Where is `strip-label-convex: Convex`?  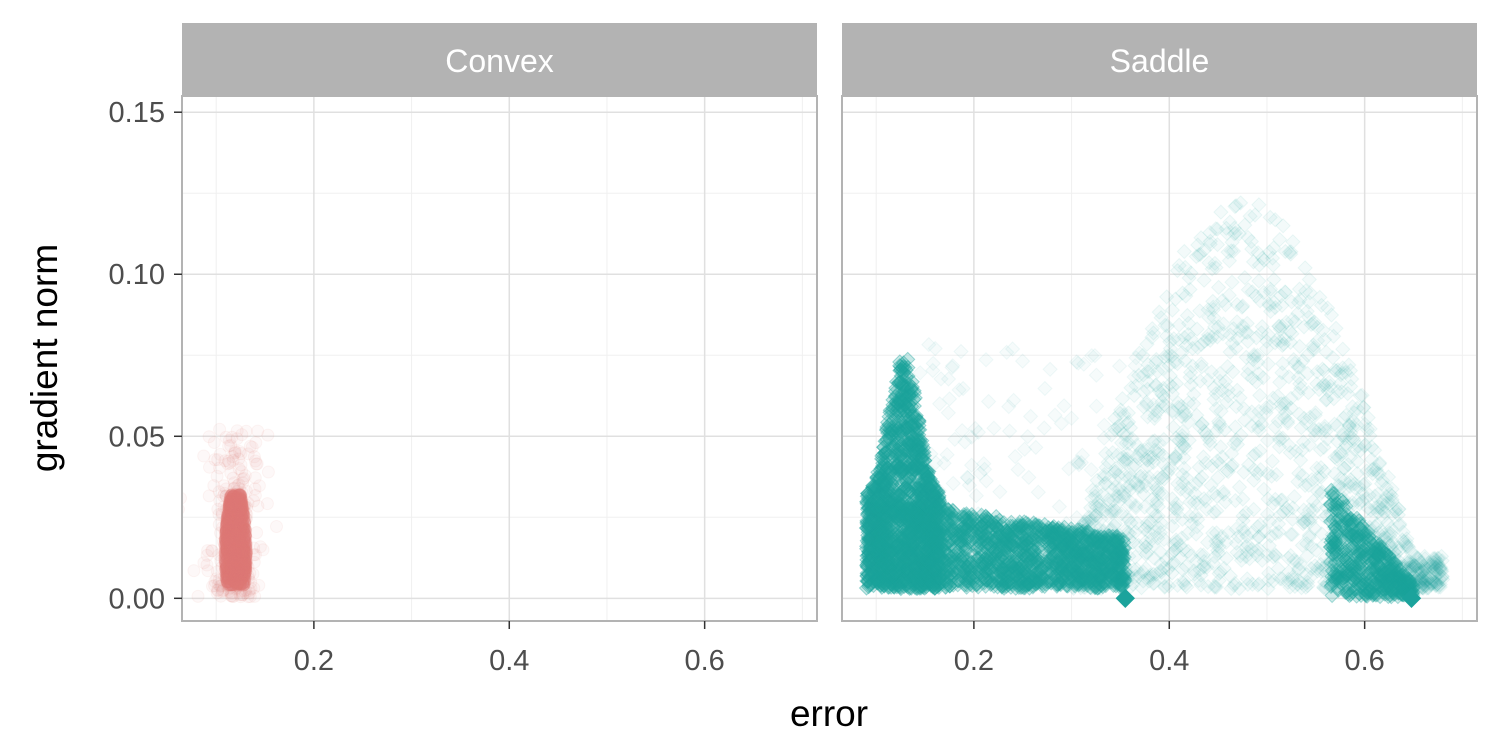
strip-label-convex: Convex is located at coordinates (499, 61).